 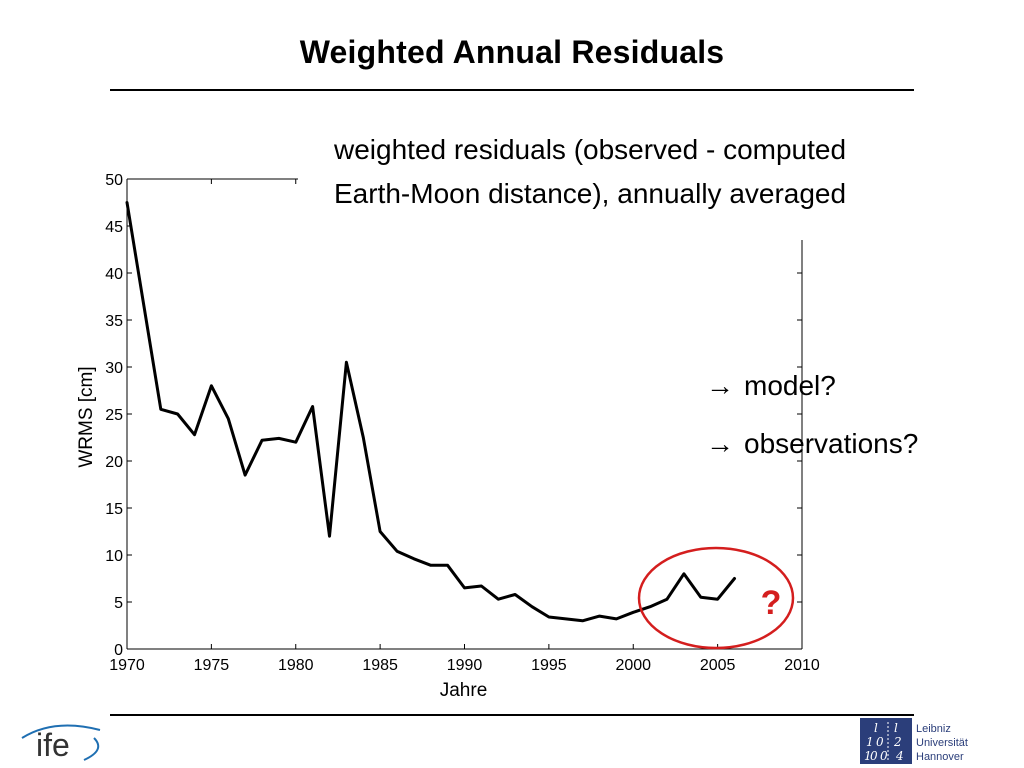 What do you see at coordinates (790, 385) in the screenshot?
I see `bullet-model-text: model?` at bounding box center [790, 385].